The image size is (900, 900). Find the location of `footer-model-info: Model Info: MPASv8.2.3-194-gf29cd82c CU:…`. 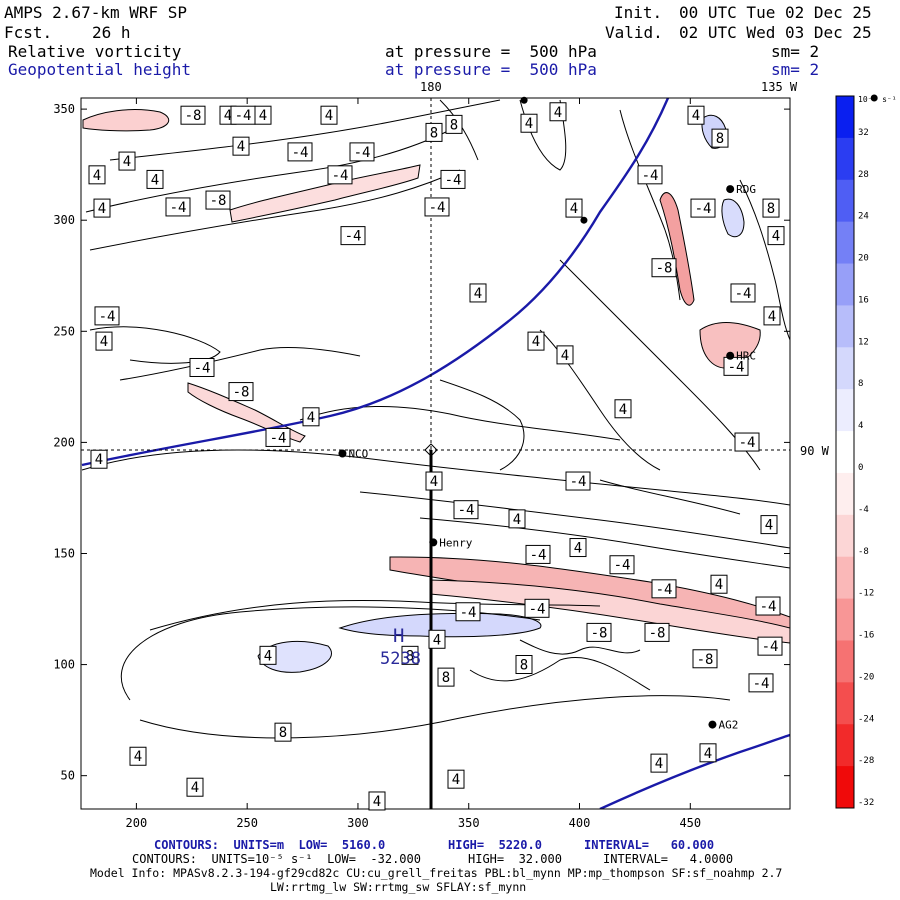

footer-model-info: Model Info: MPASv8.2.3-194-gf29cd82c CU:… is located at coordinates (436, 873).